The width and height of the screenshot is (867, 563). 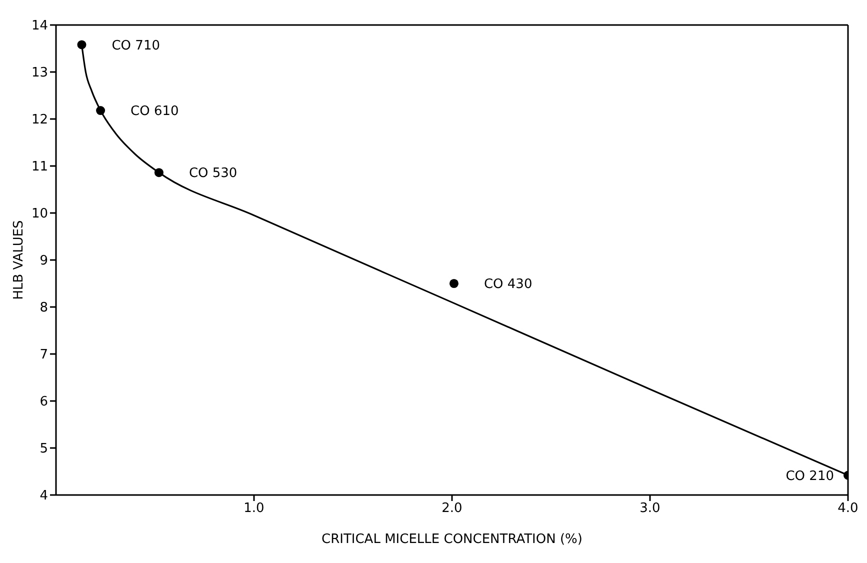 What do you see at coordinates (508, 284) in the screenshot?
I see `annotation: CO 430` at bounding box center [508, 284].